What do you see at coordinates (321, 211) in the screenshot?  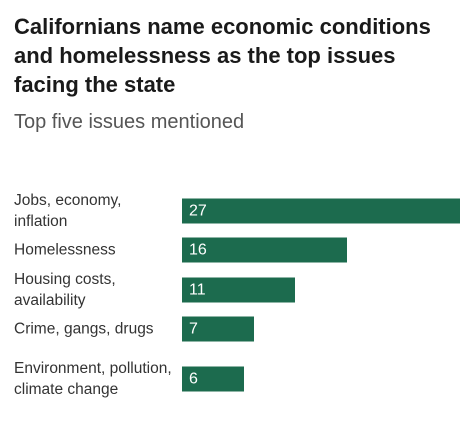 I see `bar: 27` at bounding box center [321, 211].